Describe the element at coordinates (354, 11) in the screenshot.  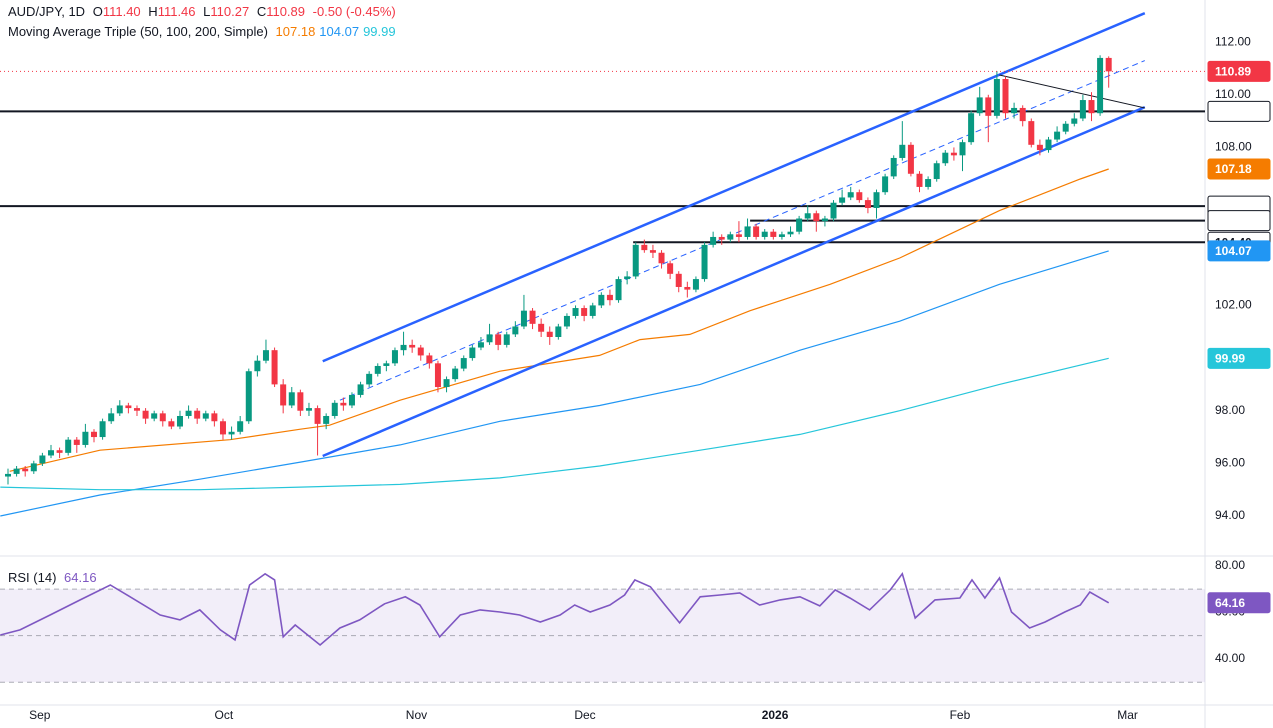
I see `change: -0.50 (-0.45%)` at that location.